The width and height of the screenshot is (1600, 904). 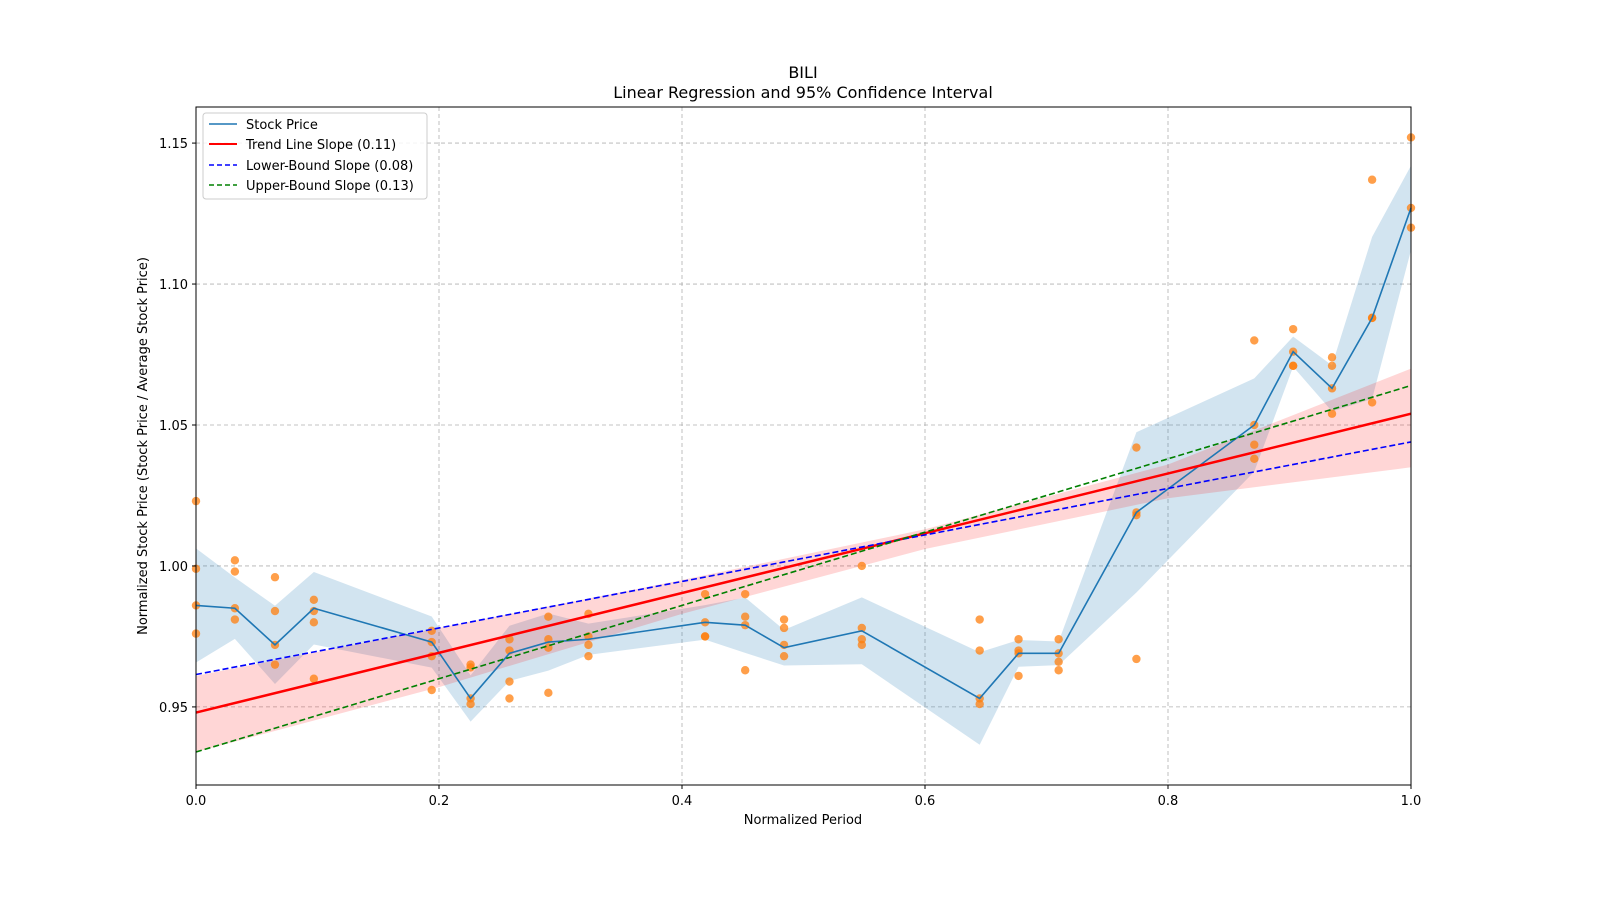 What do you see at coordinates (329, 166) in the screenshot?
I see `legend-label-lower: Lower-Bound Slope (0.08)` at bounding box center [329, 166].